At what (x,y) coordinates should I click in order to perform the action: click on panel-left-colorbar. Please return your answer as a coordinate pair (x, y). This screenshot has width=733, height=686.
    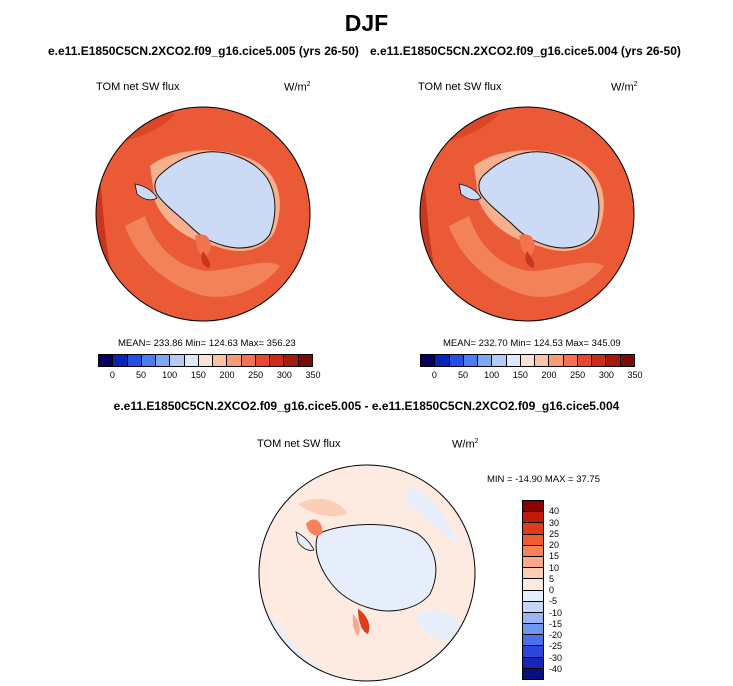
    Looking at the image, I should click on (205, 360).